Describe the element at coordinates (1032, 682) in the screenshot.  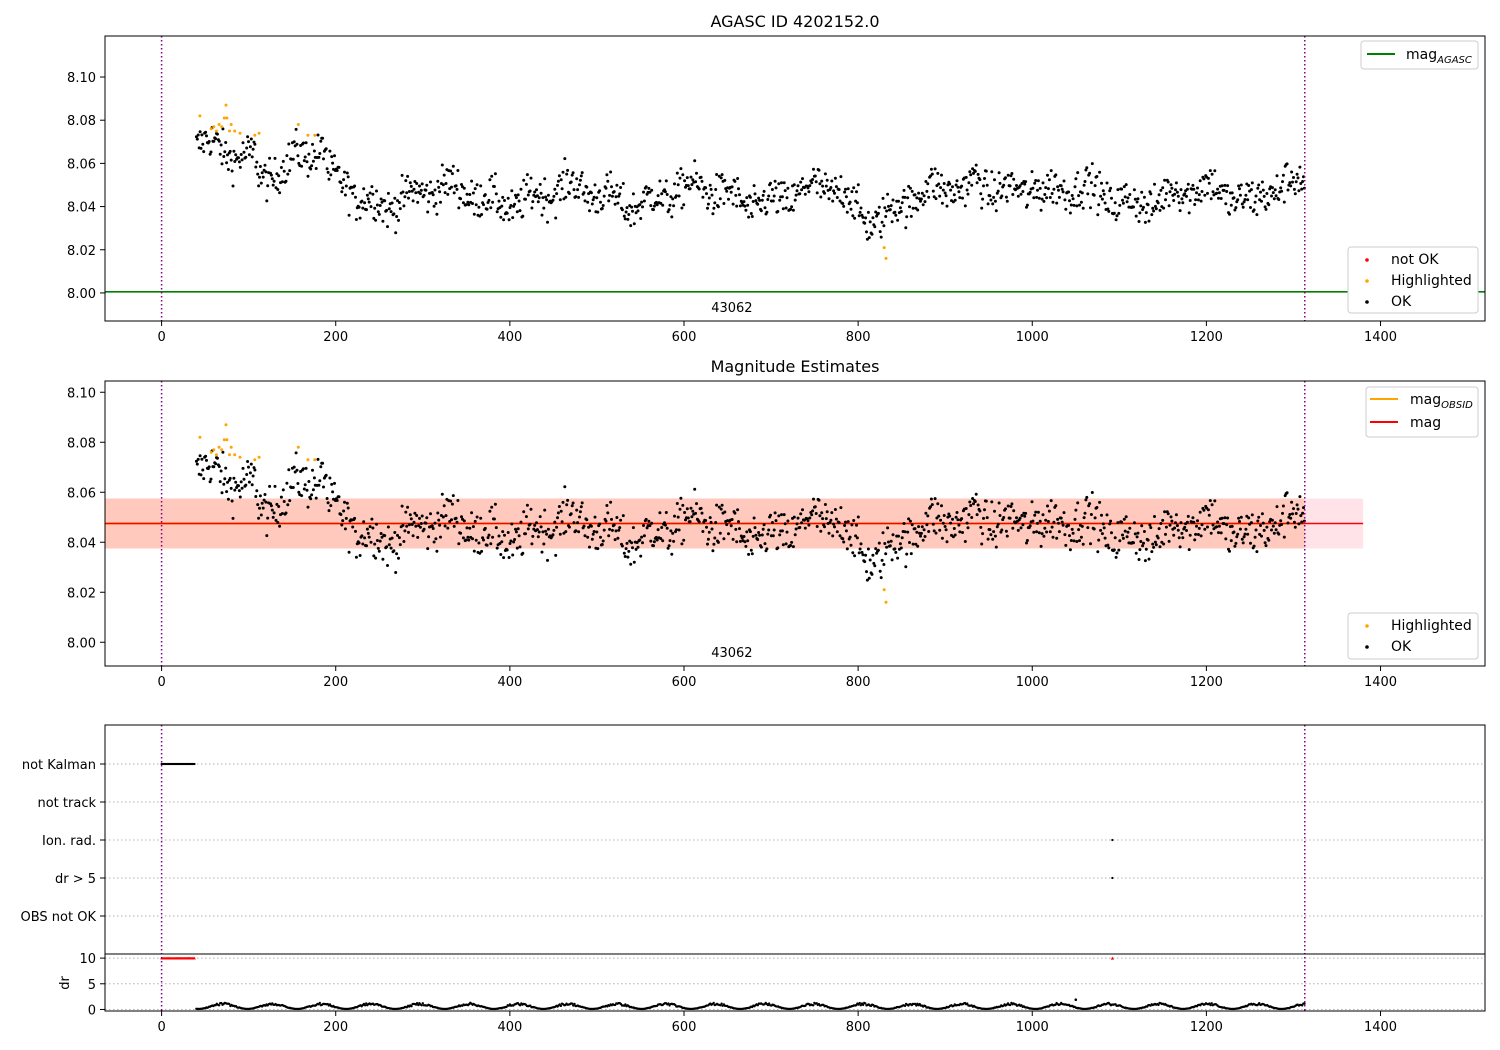
I see `x-tick-label: 1000` at that location.